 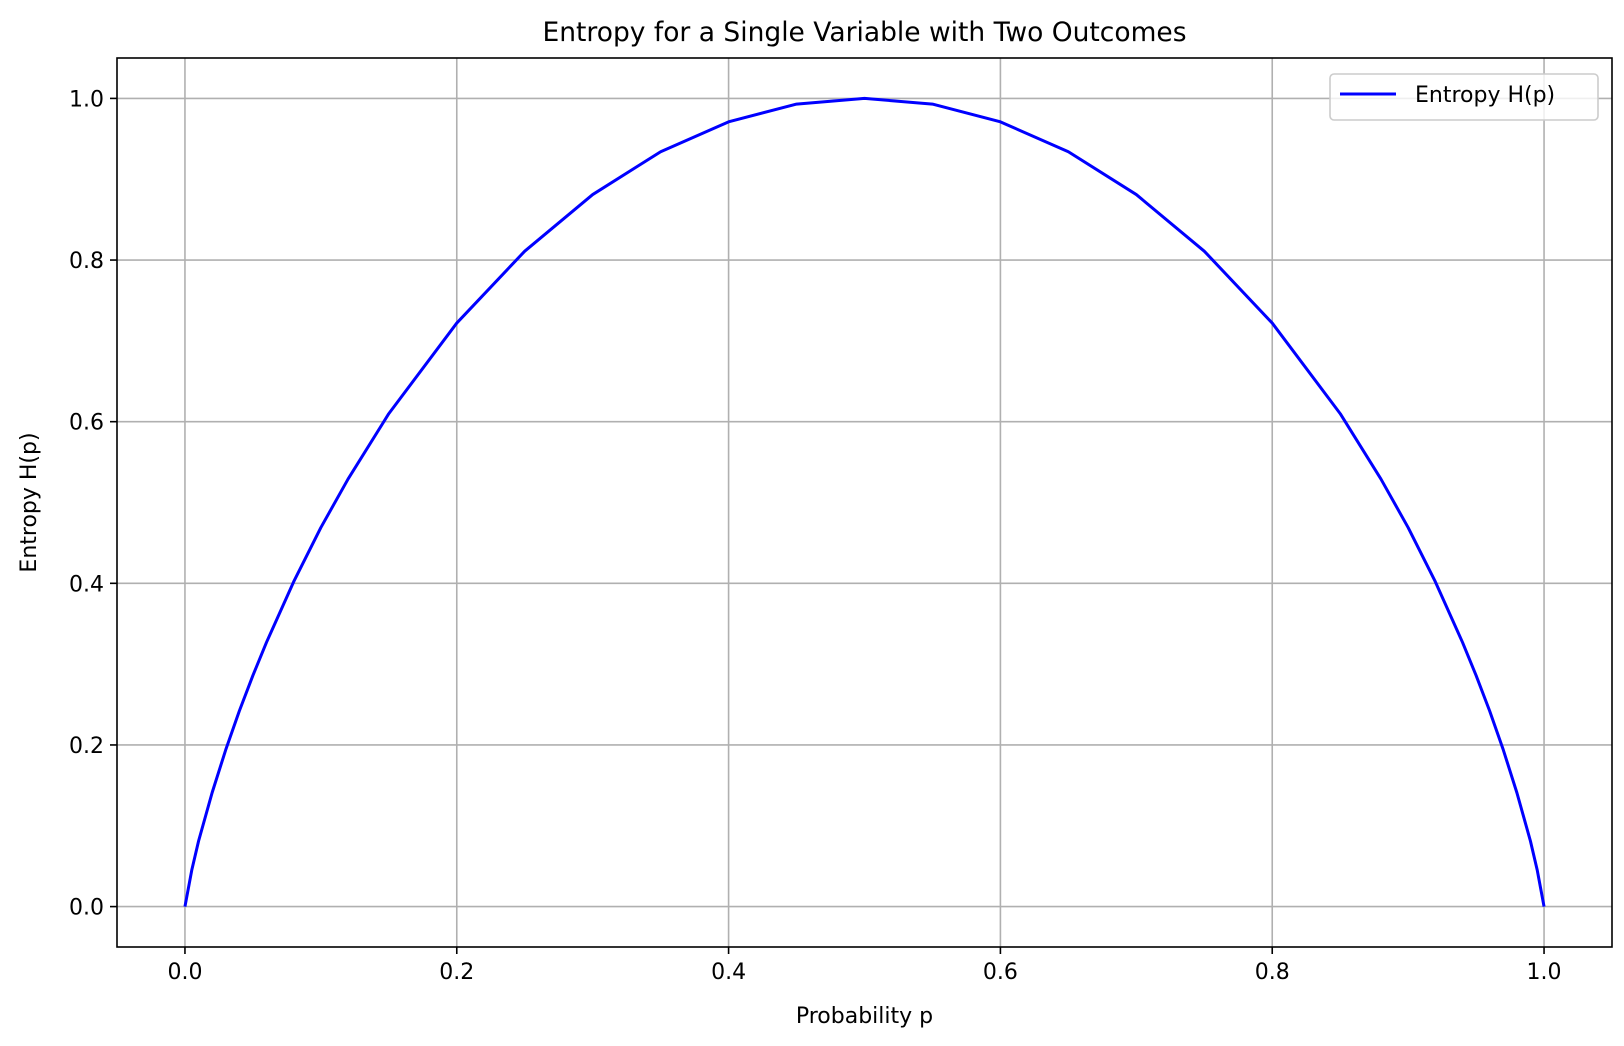 I want to click on y-axis-label: Entropy H(p), so click(x=29, y=502).